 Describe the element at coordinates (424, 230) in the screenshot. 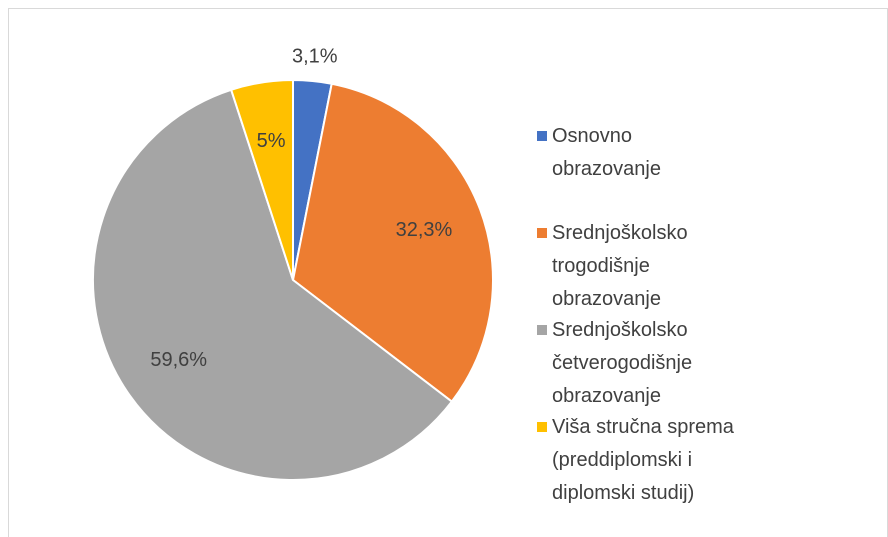

I see `data-label: 32,3%` at that location.